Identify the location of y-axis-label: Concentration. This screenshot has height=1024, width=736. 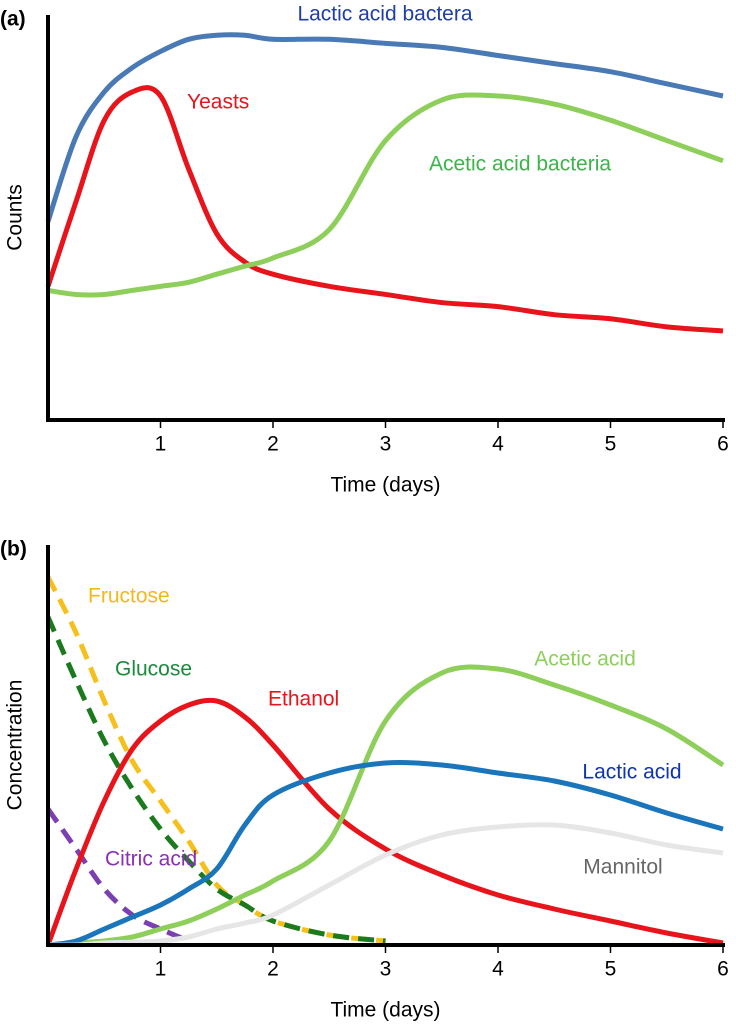
(15, 745).